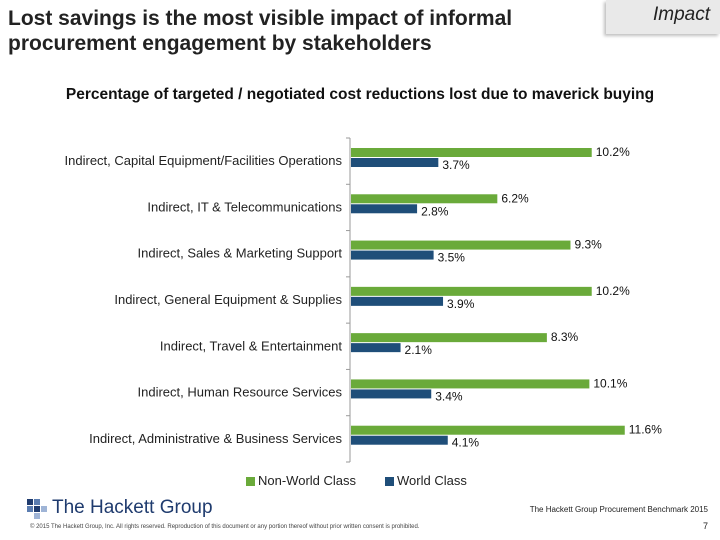  Describe the element at coordinates (515, 198) in the screenshot. I see `data-label-non-world-class: 6.2%` at that location.